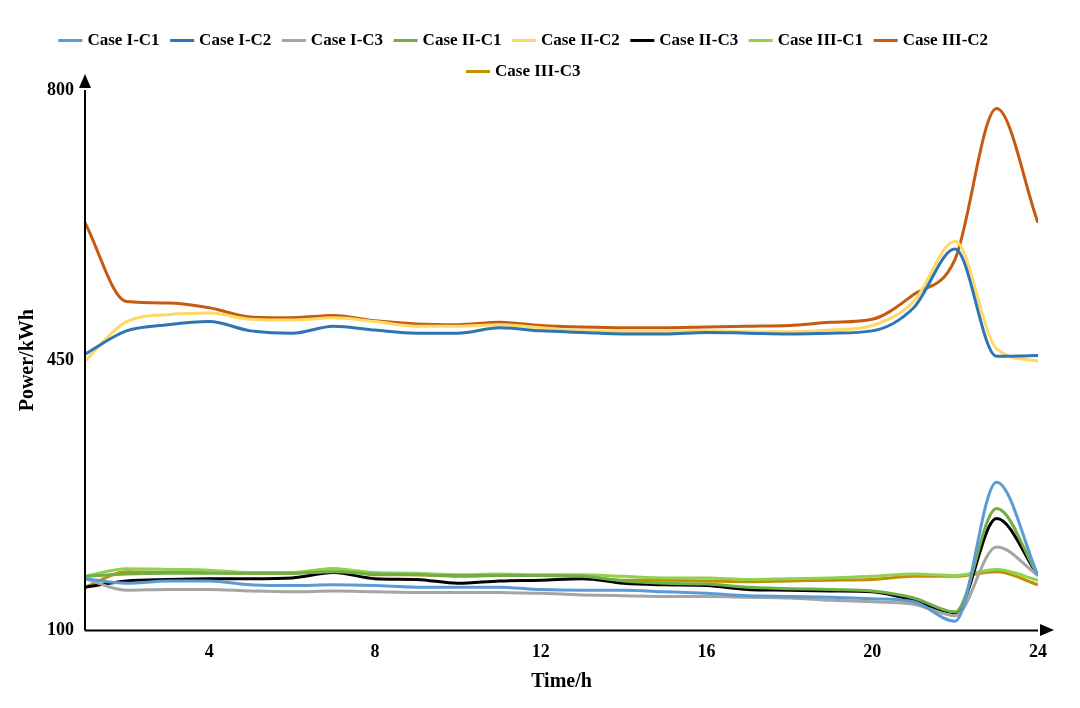 This screenshot has width=1080, height=708. Describe the element at coordinates (235, 39) in the screenshot. I see `legend-label: Case I-C2` at that location.